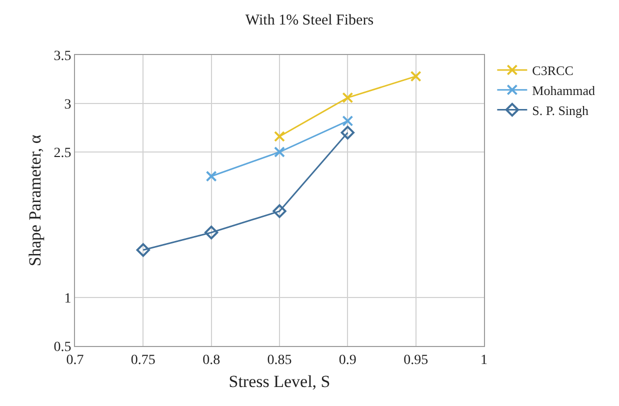 The image size is (619, 406). Describe the element at coordinates (561, 110) in the screenshot. I see `legend-label: S. P. Singh` at that location.